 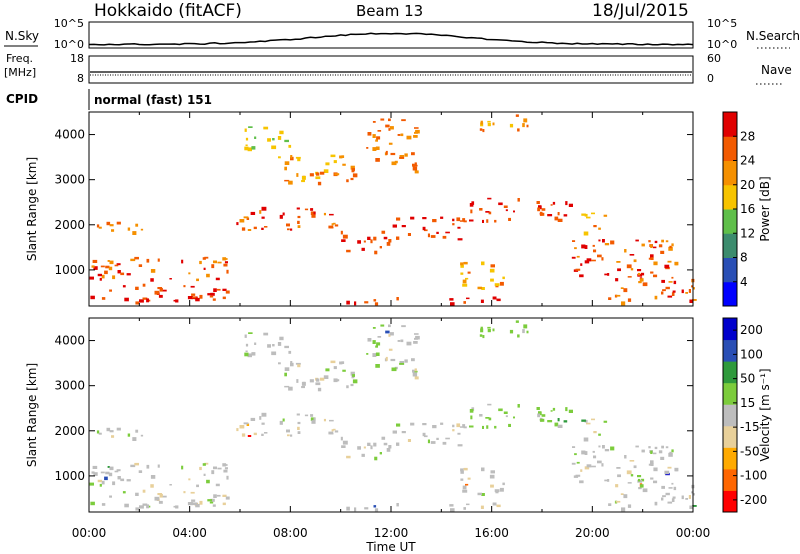 What do you see at coordinates (744, 282) in the screenshot?
I see `colorbar-tick-label: 4` at bounding box center [744, 282].